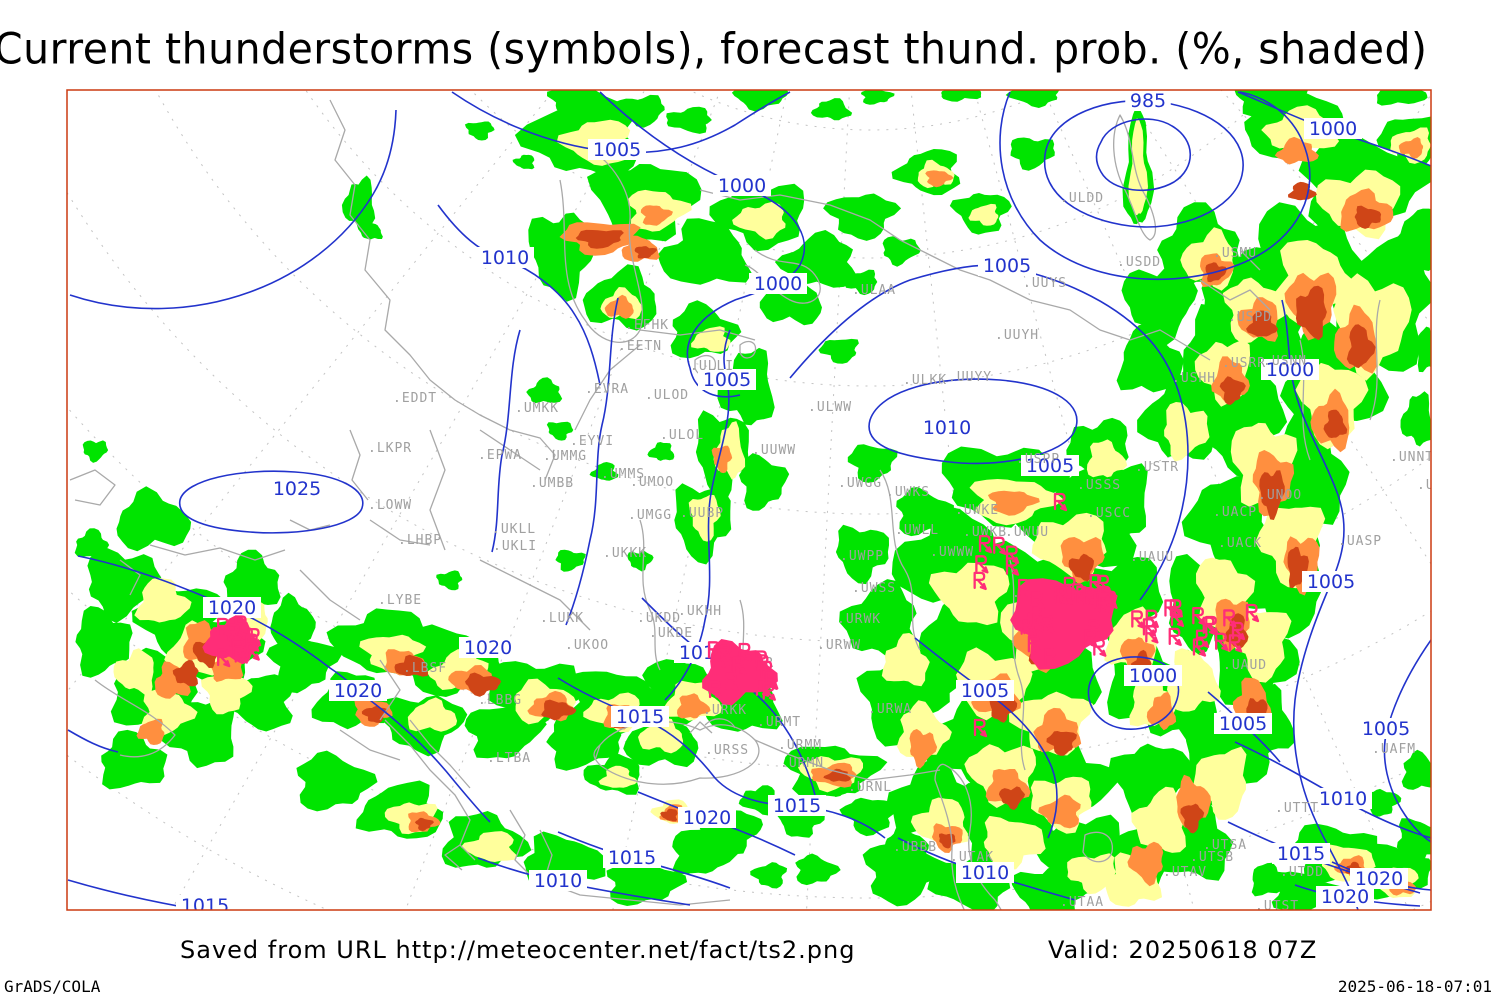 The width and height of the screenshot is (1500, 1000). I want to click on station-label: .URSS, so click(727, 750).